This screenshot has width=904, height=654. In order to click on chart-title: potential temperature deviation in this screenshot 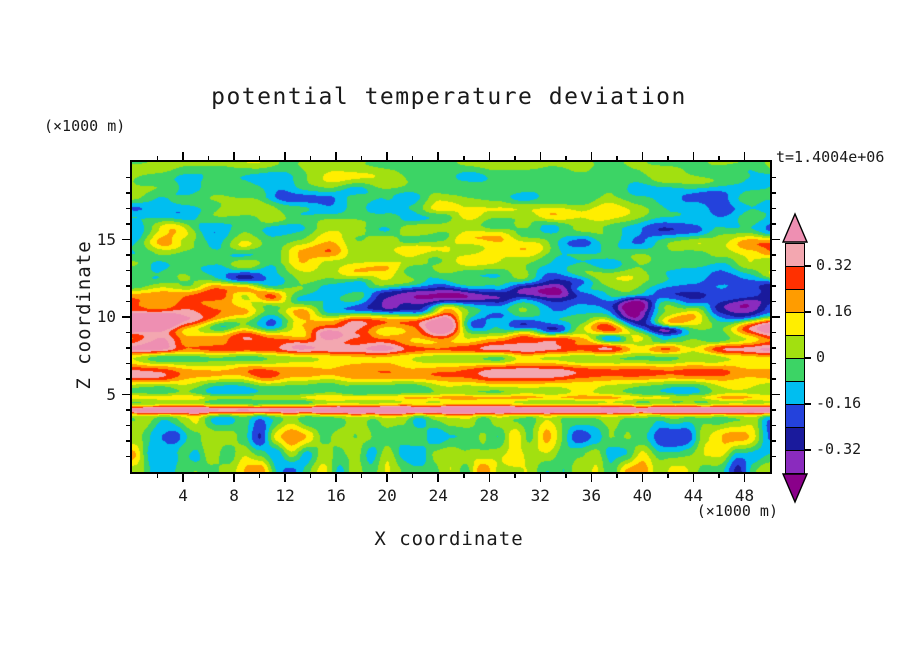, I will do `click(449, 97)`.